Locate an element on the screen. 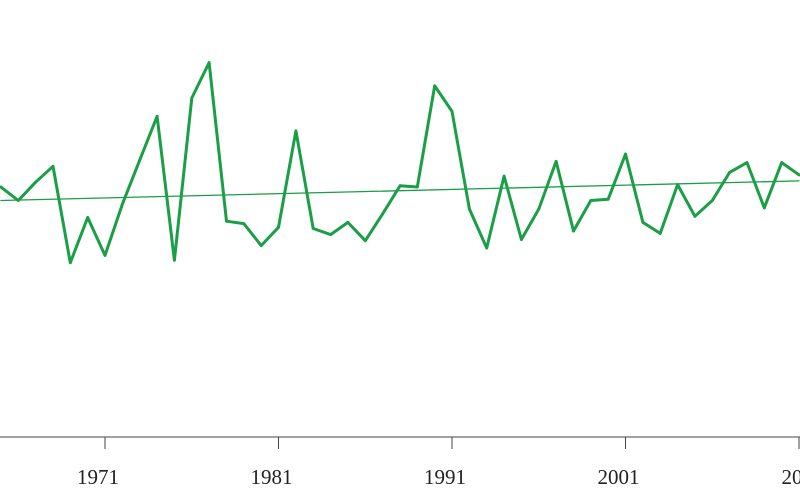  x-tick-label: 20 is located at coordinates (791, 477).